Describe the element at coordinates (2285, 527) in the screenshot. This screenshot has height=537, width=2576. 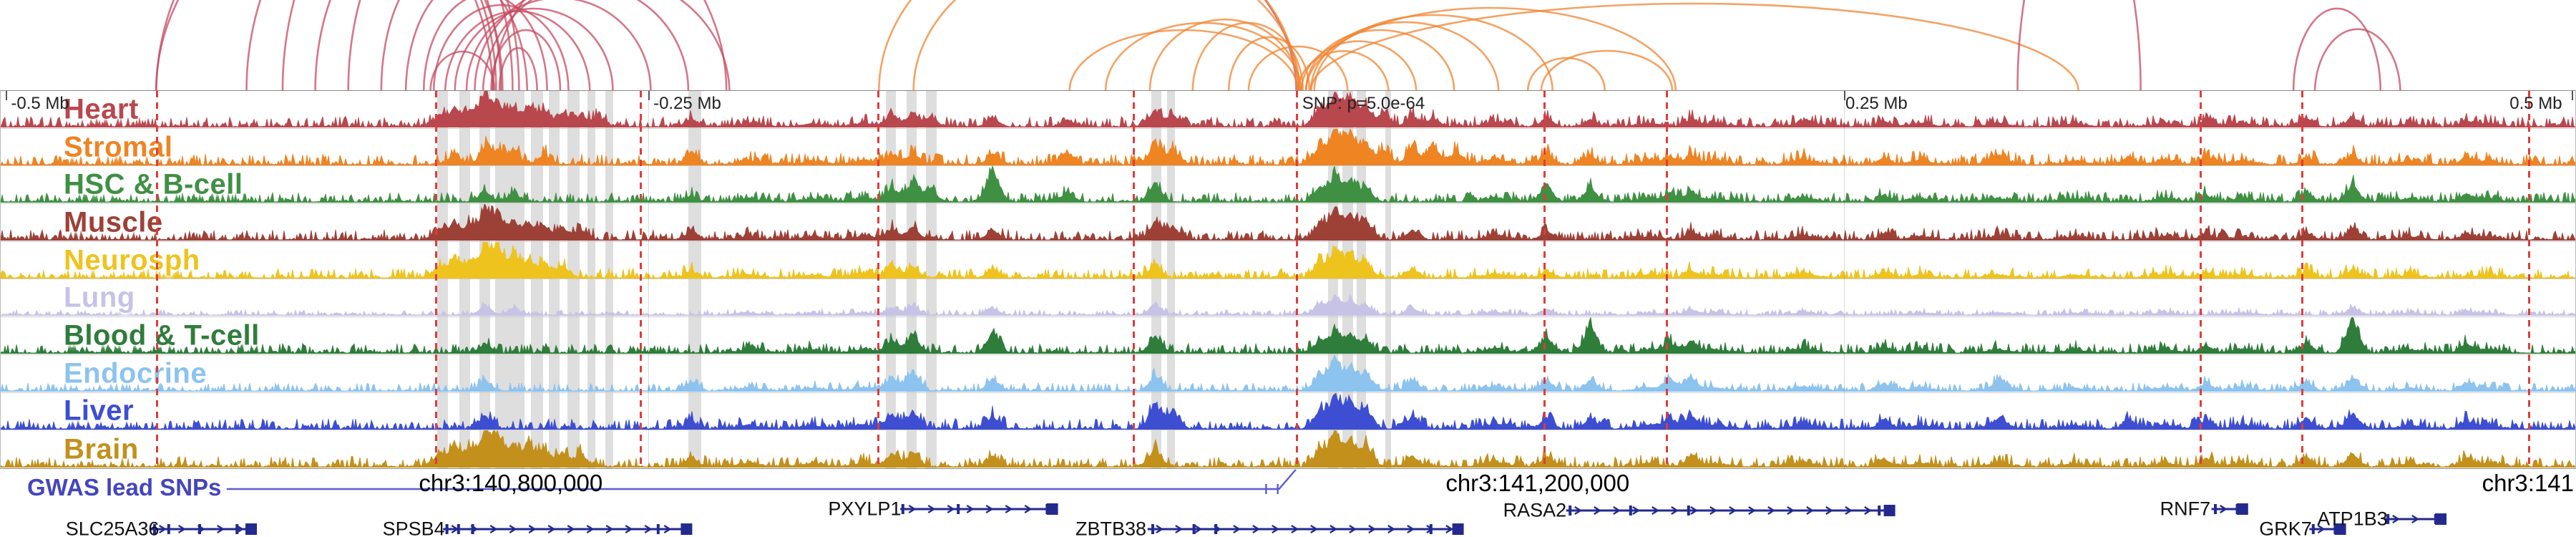
I see `gene-label-grk7: GRK7` at that location.